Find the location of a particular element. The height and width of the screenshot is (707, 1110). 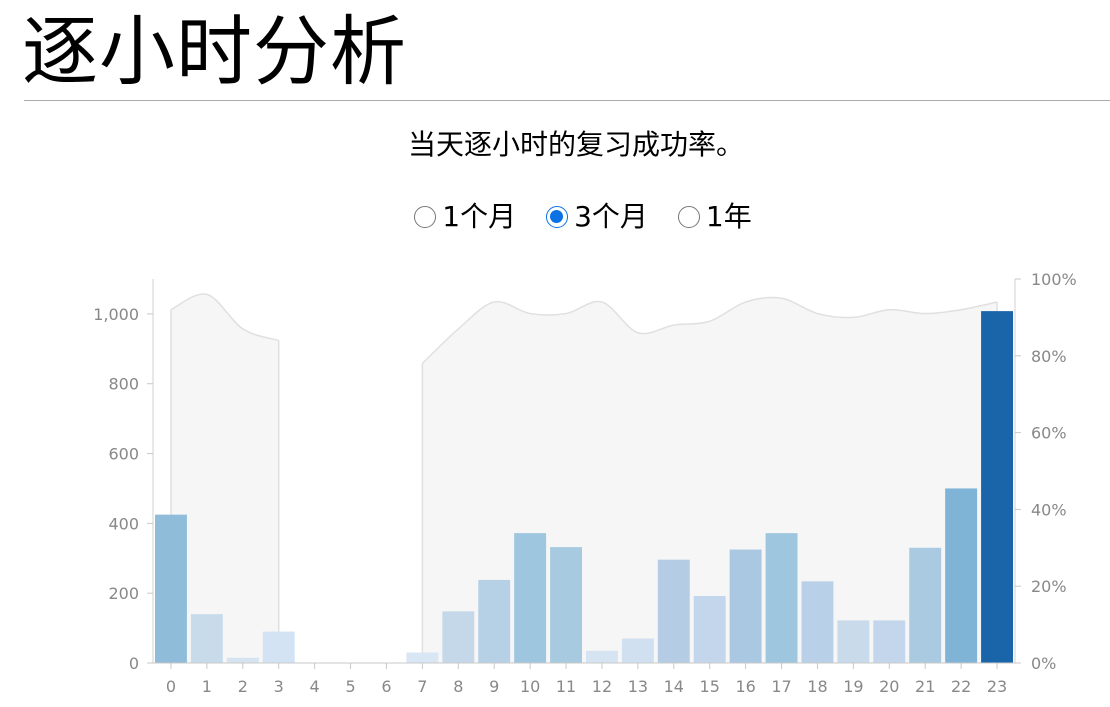

x-tick-label: 8 is located at coordinates (458, 686).